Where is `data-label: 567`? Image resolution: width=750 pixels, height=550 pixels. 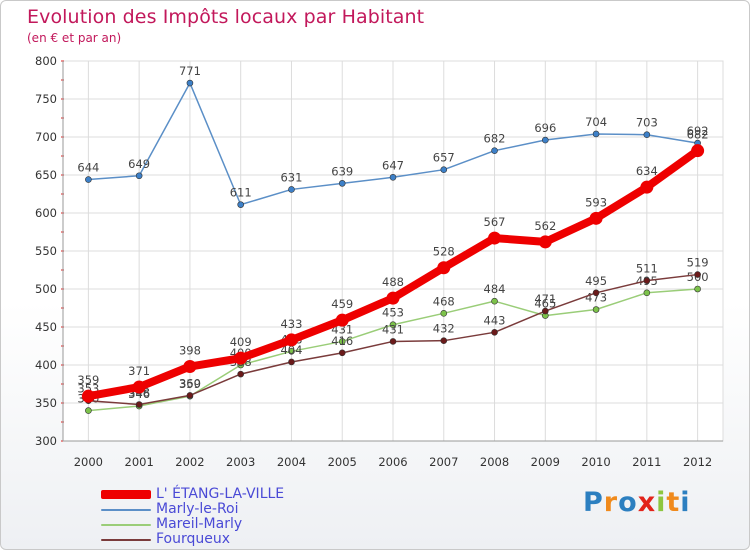 data-label: 567 is located at coordinates (495, 222).